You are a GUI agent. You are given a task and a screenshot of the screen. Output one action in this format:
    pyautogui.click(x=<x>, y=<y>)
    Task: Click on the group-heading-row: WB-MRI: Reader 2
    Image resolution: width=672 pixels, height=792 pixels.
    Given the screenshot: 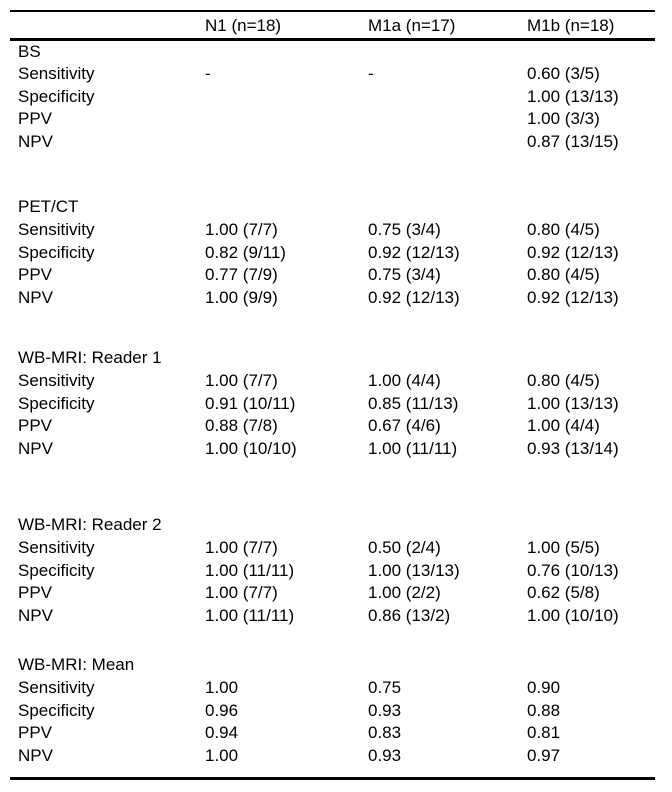 What is the action you would take?
    pyautogui.click(x=332, y=525)
    